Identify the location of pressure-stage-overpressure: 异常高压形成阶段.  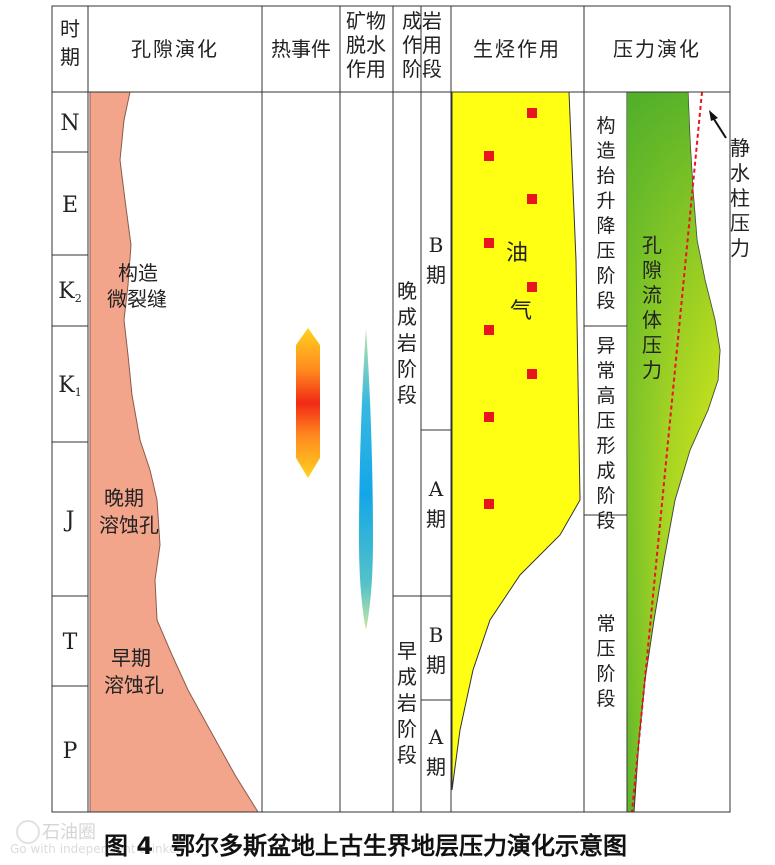
(605, 433).